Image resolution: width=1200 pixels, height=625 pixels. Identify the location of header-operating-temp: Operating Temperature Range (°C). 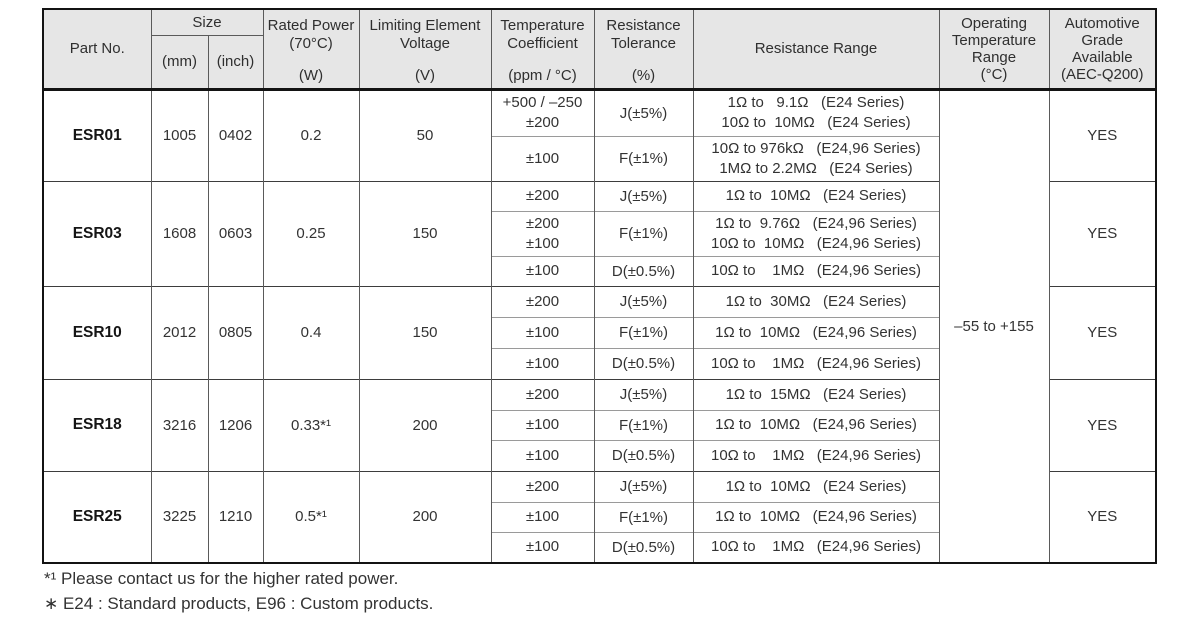
(993, 49).